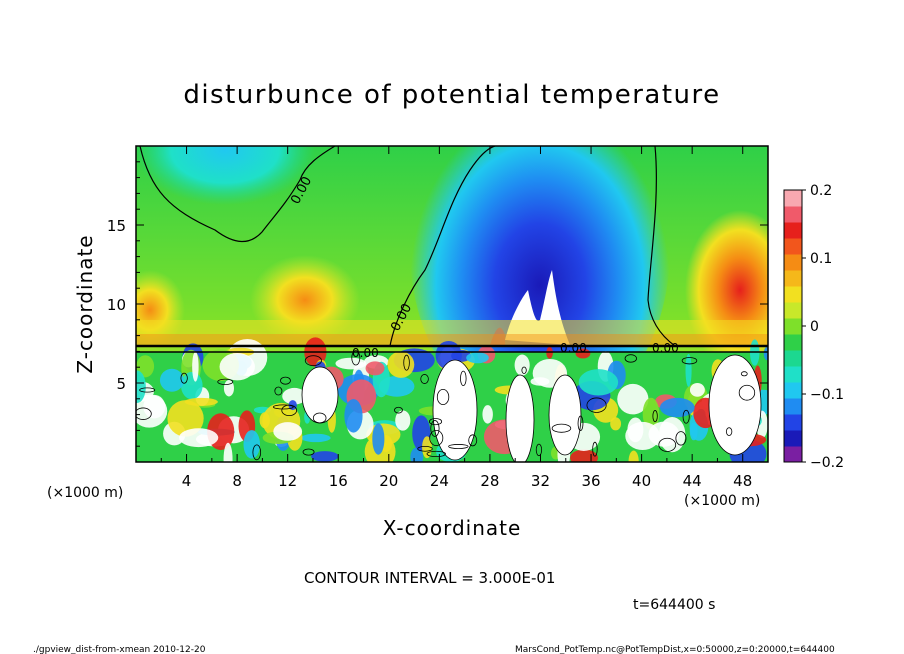 The width and height of the screenshot is (904, 654). Describe the element at coordinates (742, 481) in the screenshot. I see `x-tick-label: 48` at that location.